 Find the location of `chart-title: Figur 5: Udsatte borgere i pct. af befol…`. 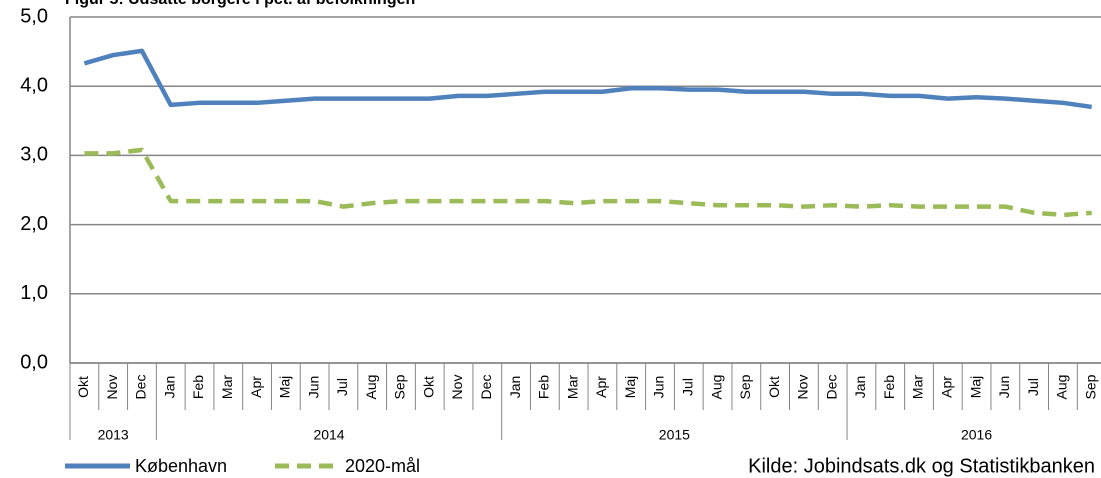

chart-title: Figur 5: Udsatte borgere i pct. af befol… is located at coordinates (240, 4).